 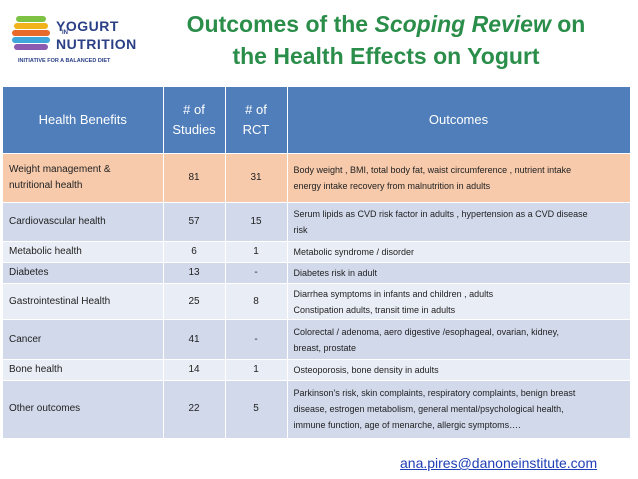 I want to click on title-line-2: the Health Effects on Yogurt, so click(x=386, y=56).